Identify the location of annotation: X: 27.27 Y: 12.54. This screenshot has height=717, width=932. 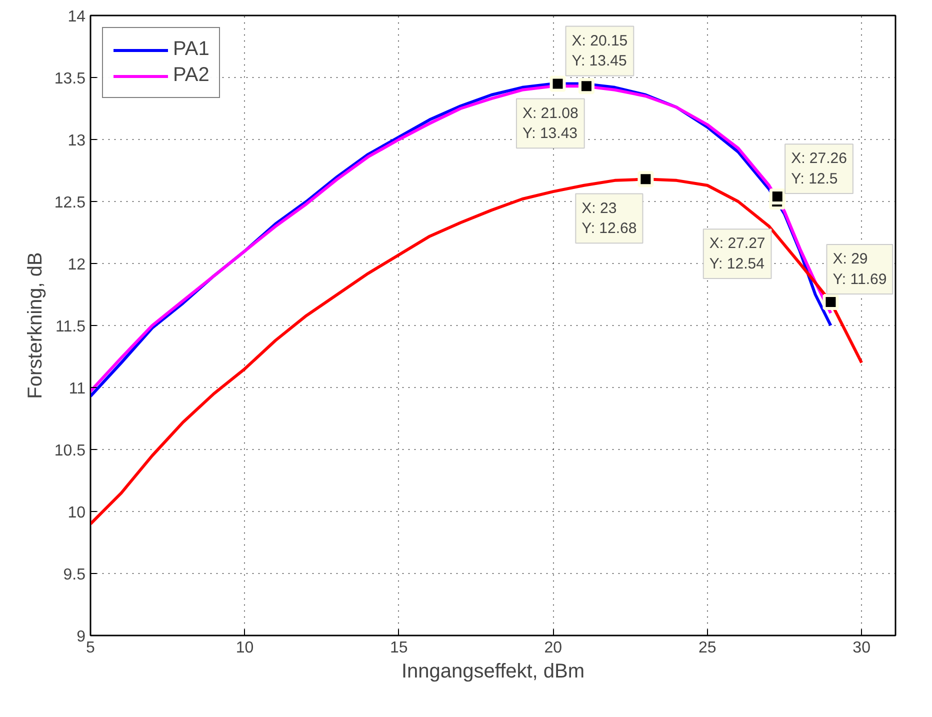
(737, 254).